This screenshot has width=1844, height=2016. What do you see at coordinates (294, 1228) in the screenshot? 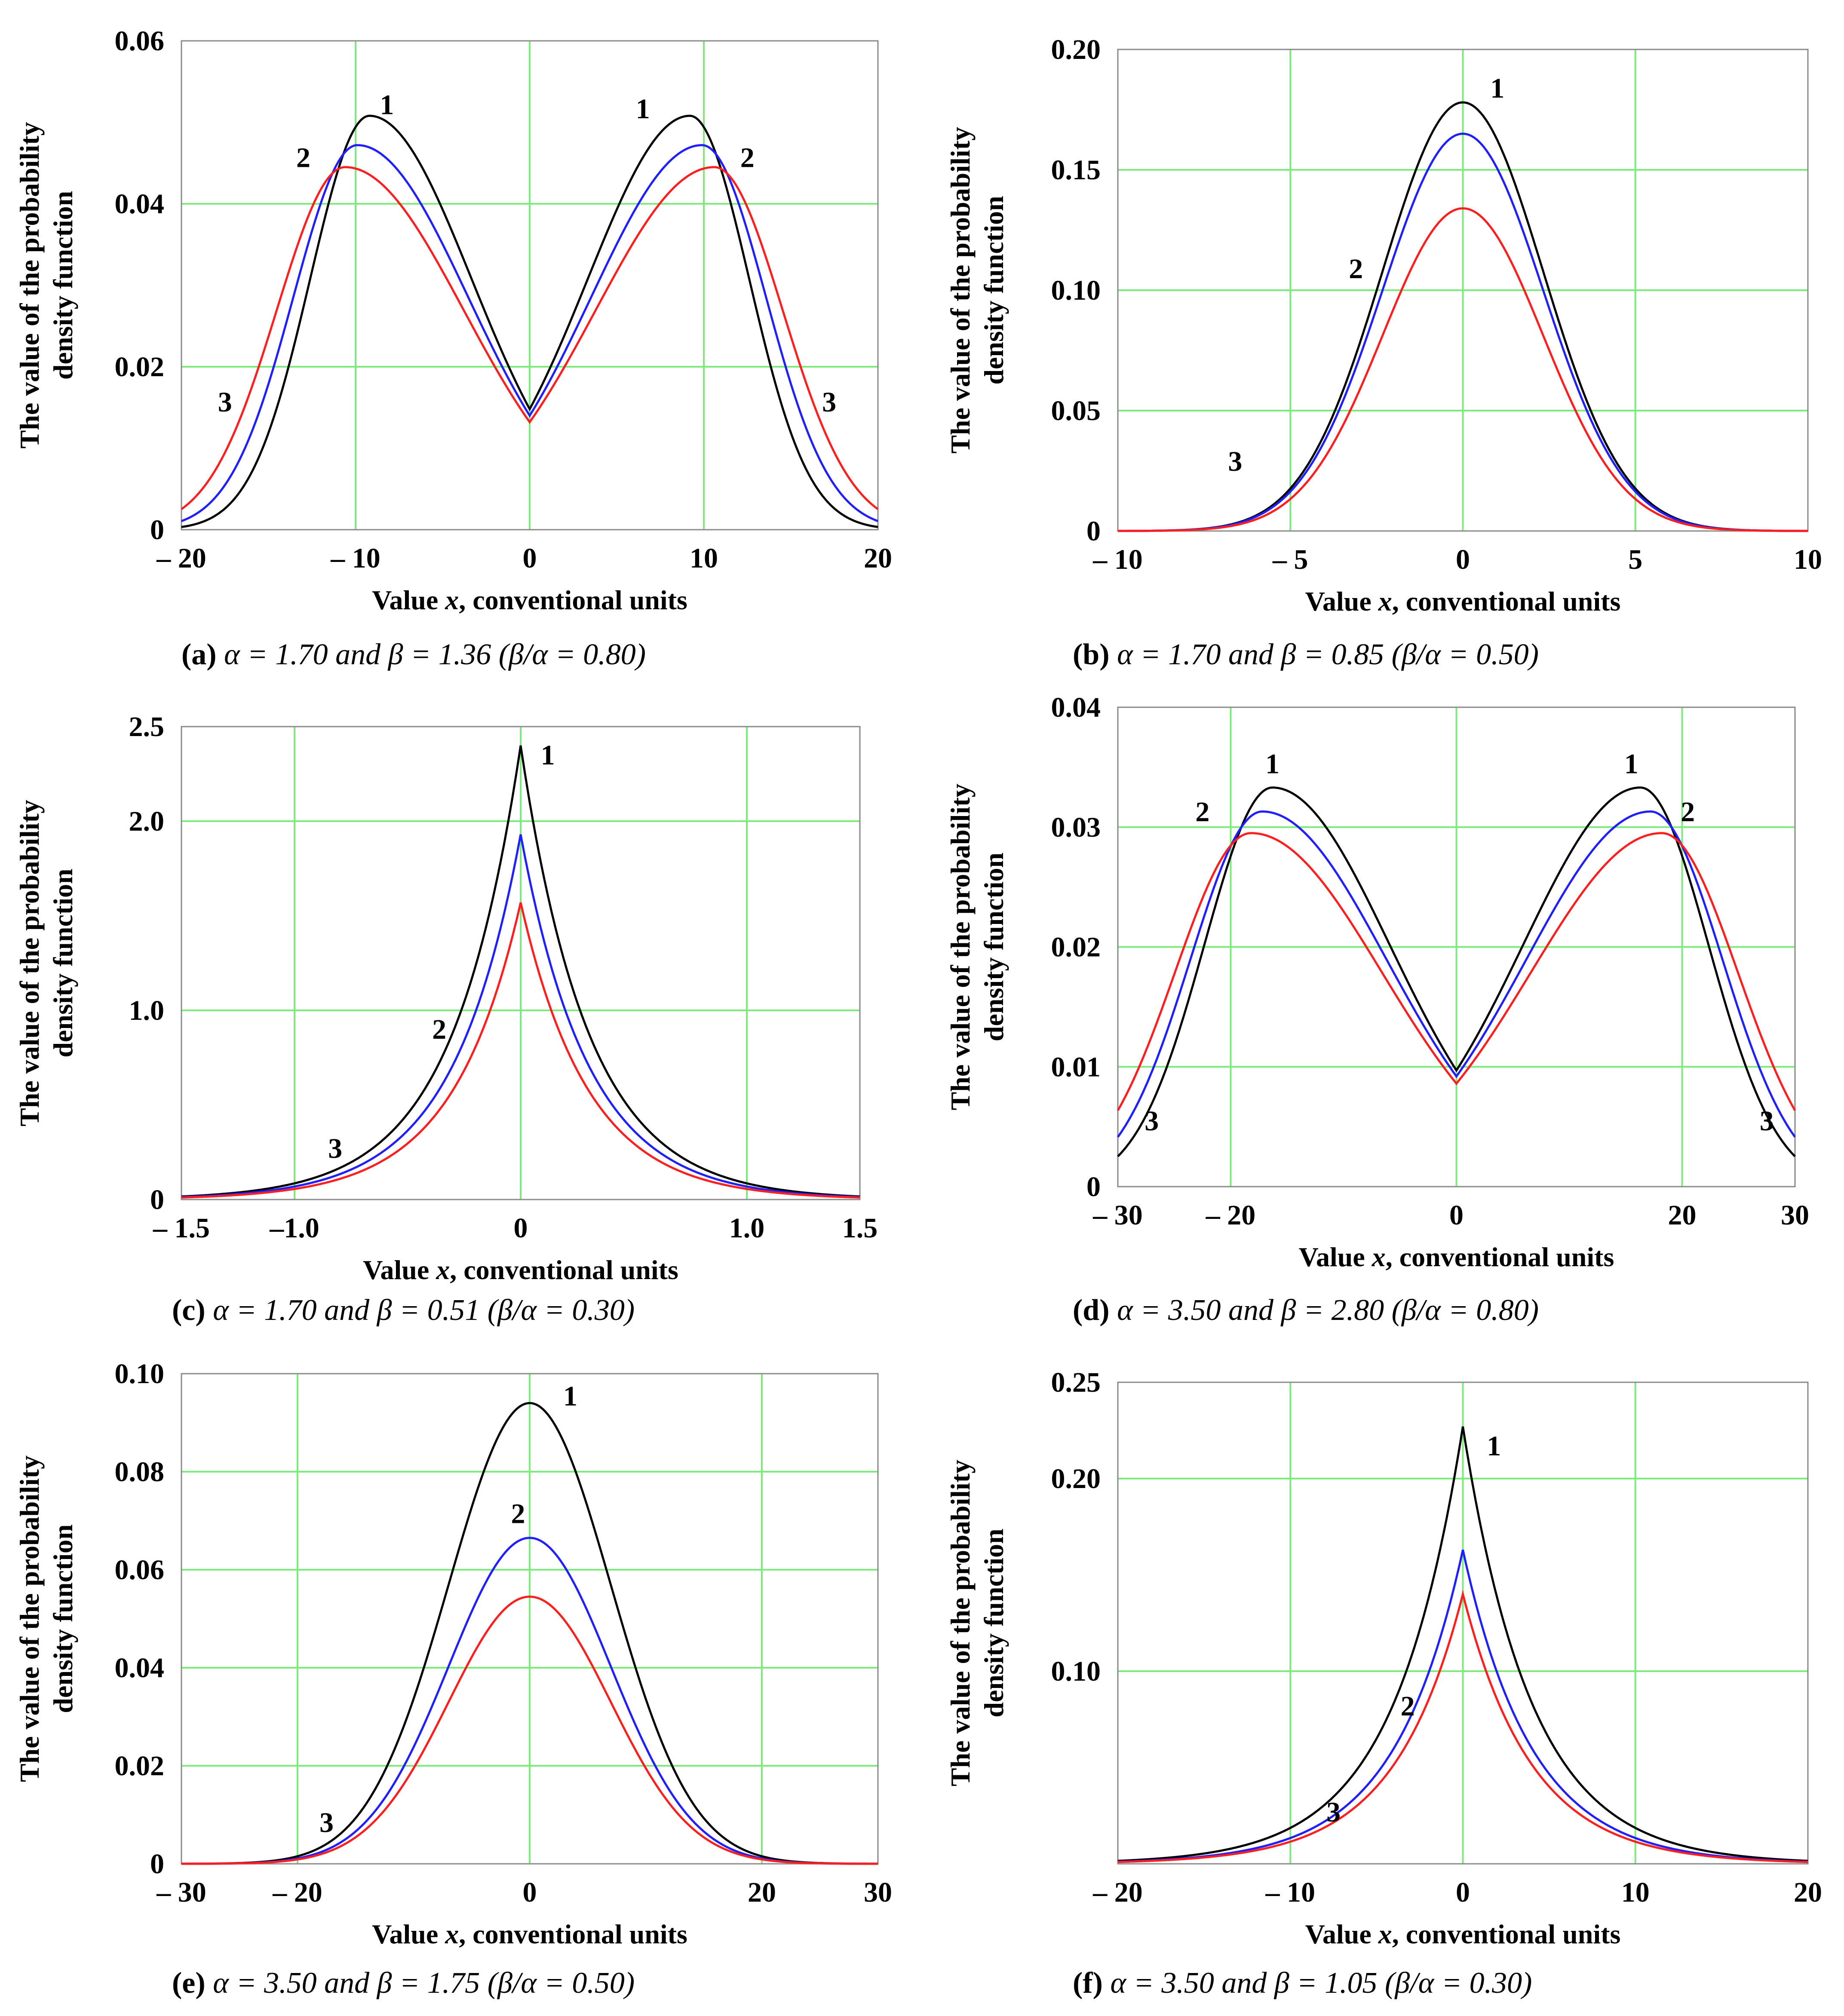
I see `x-tick-label: –1.0` at bounding box center [294, 1228].